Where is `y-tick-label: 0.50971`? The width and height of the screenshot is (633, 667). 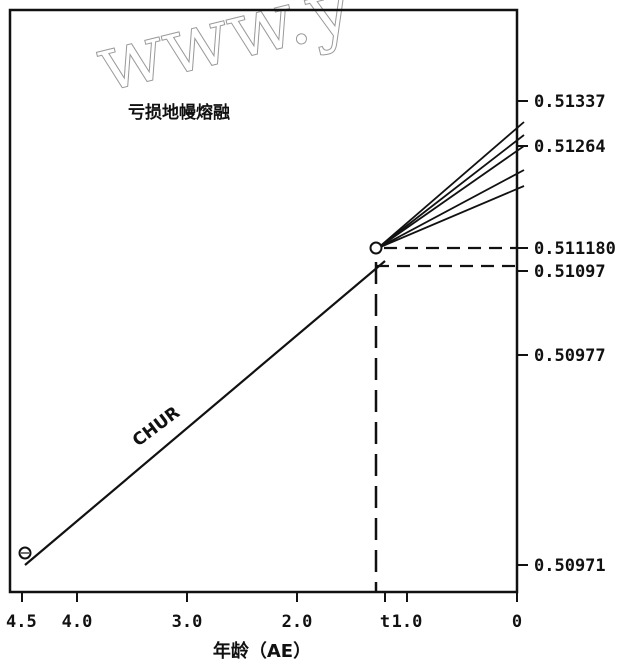 y-tick-label: 0.50971 is located at coordinates (570, 566).